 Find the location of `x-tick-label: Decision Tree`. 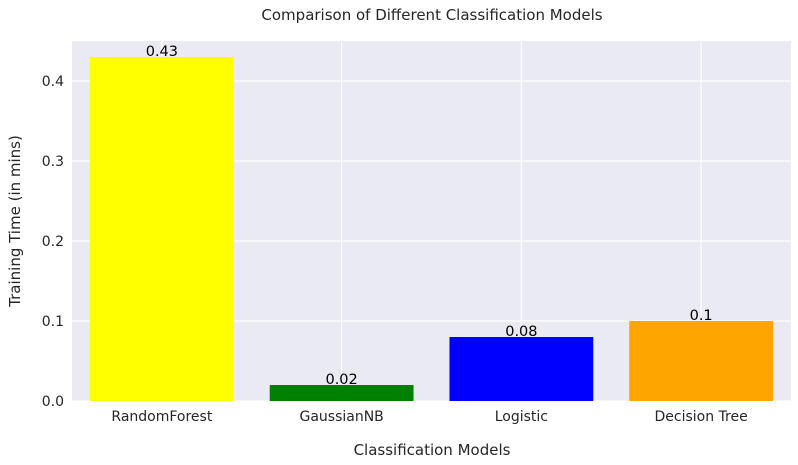

x-tick-label: Decision Tree is located at coordinates (701, 417).